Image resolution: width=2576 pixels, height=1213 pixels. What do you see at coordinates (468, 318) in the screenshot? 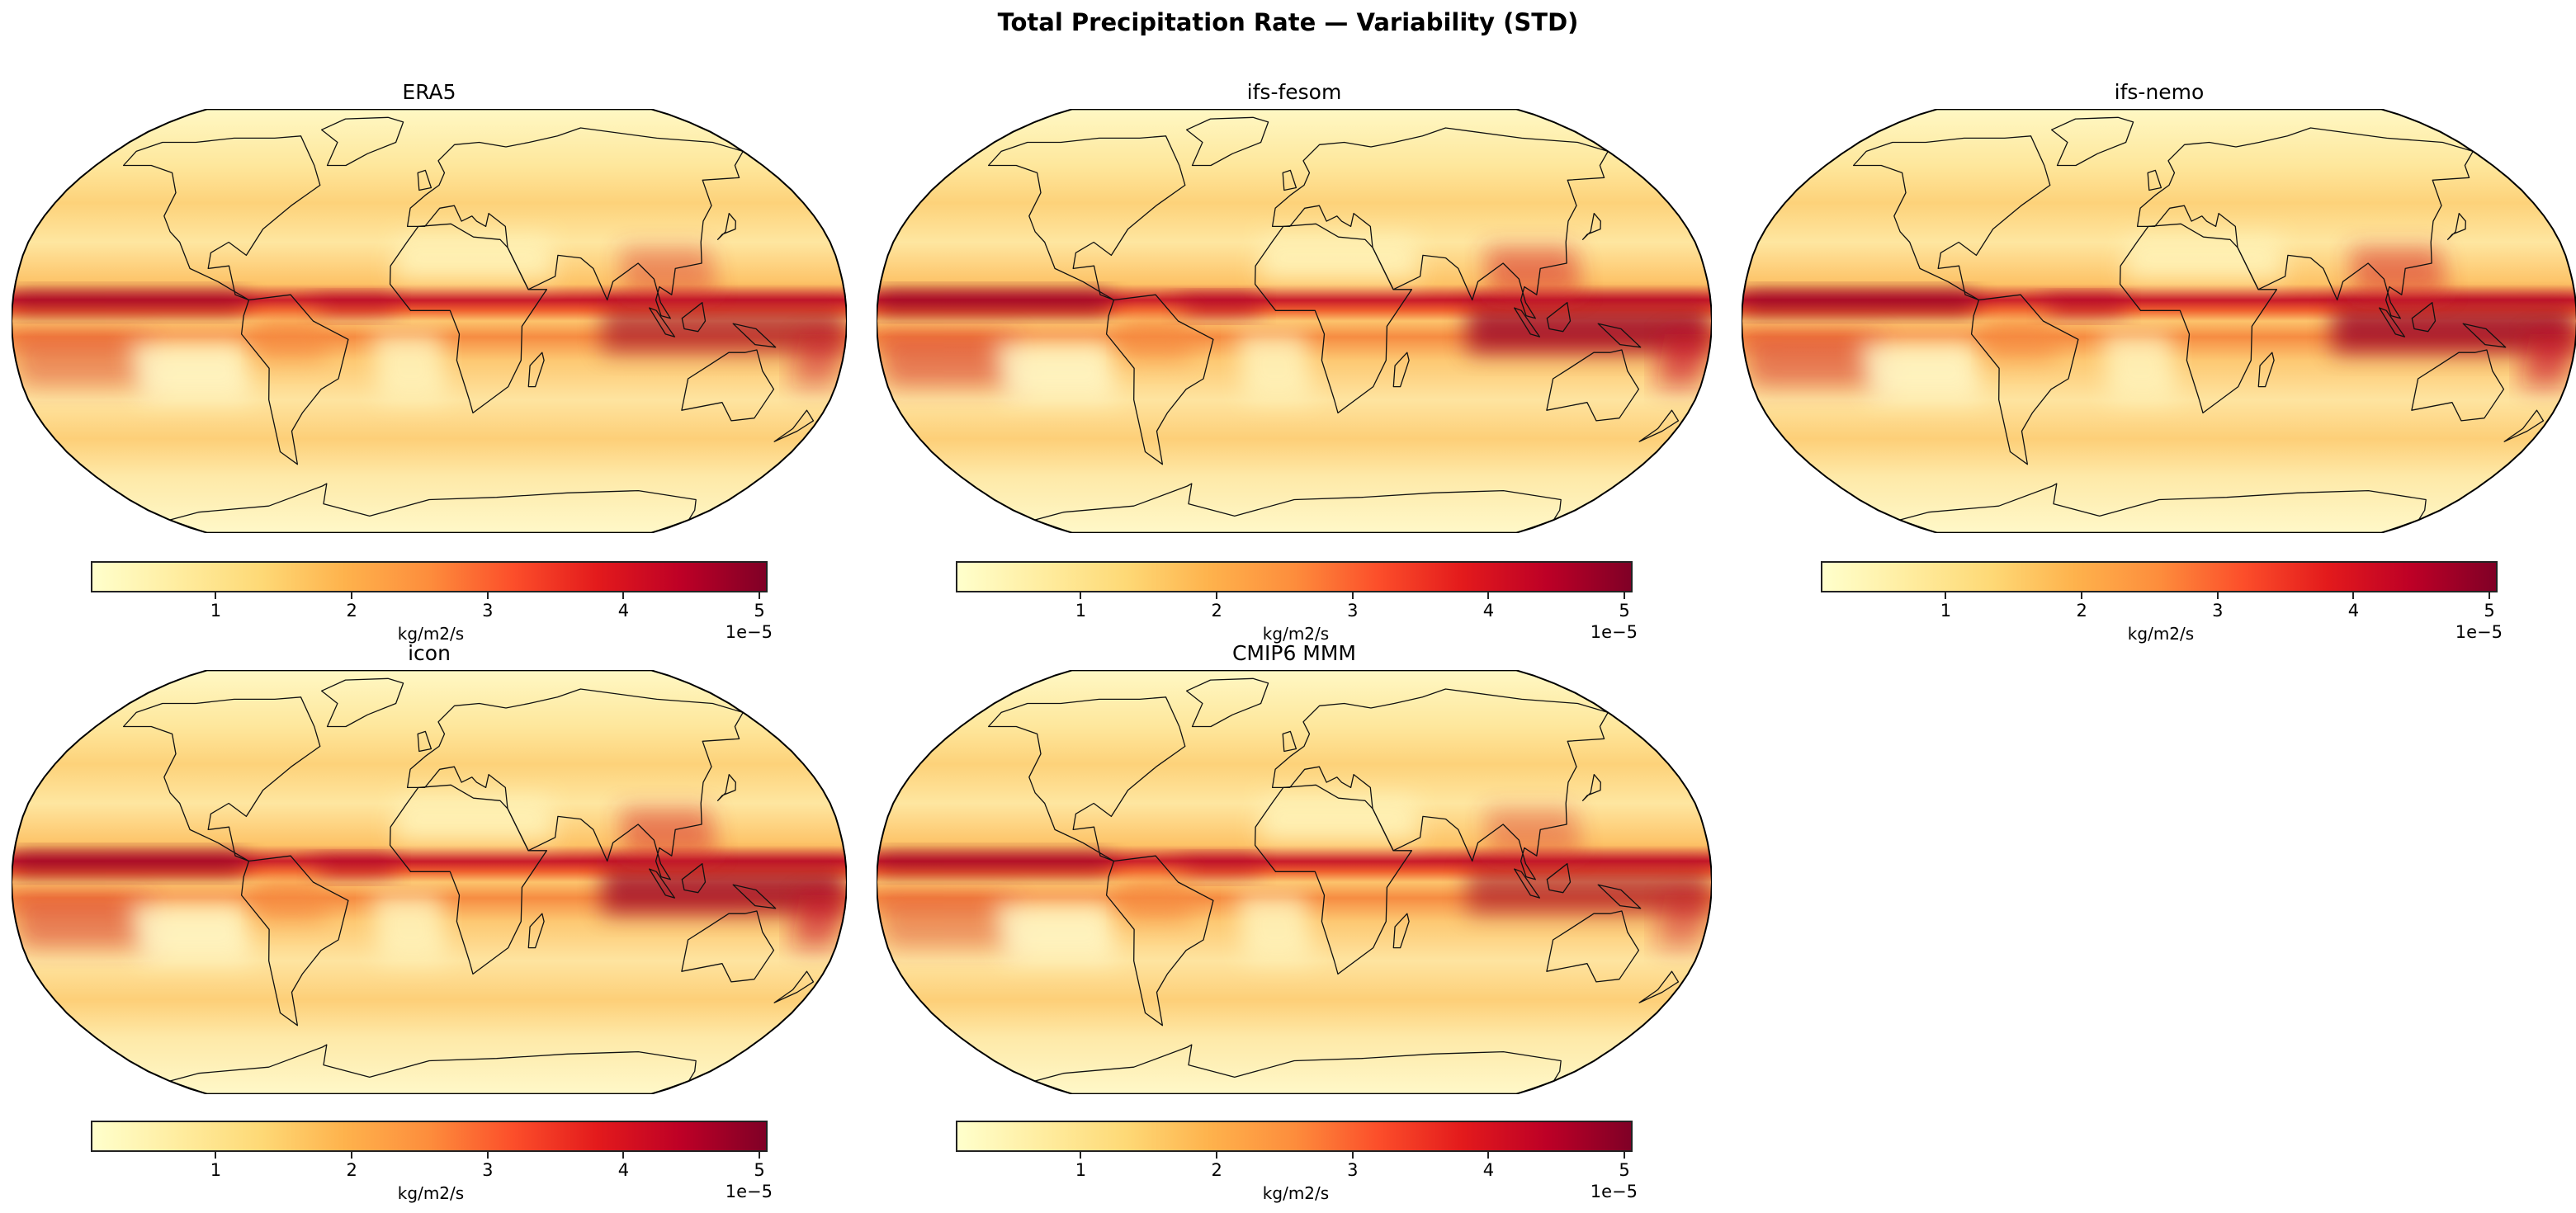
I see `coastline-africa` at bounding box center [468, 318].